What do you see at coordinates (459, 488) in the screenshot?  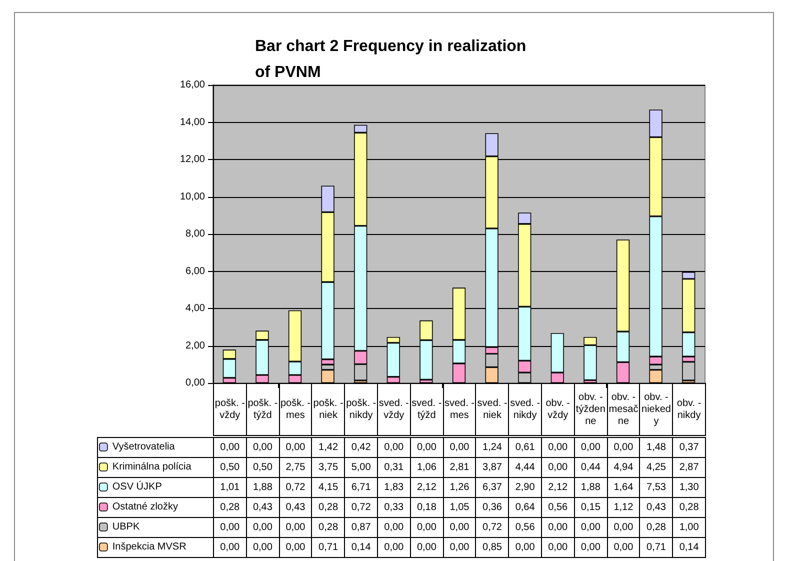 I see `data-label: 1,26` at bounding box center [459, 488].